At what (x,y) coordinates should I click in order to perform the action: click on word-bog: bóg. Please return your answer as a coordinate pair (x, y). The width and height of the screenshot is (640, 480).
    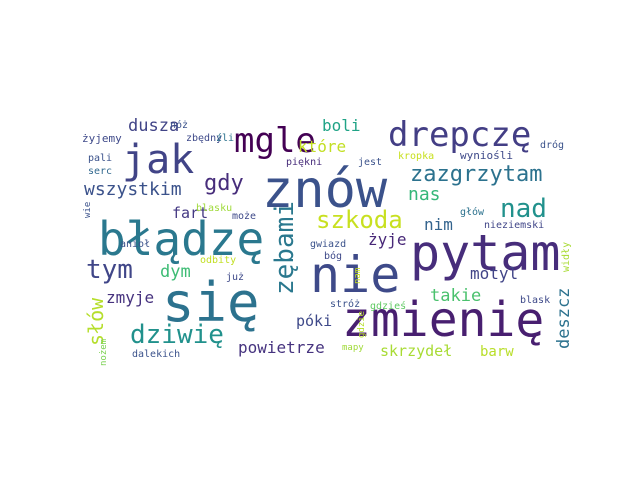
    Looking at the image, I should click on (333, 256).